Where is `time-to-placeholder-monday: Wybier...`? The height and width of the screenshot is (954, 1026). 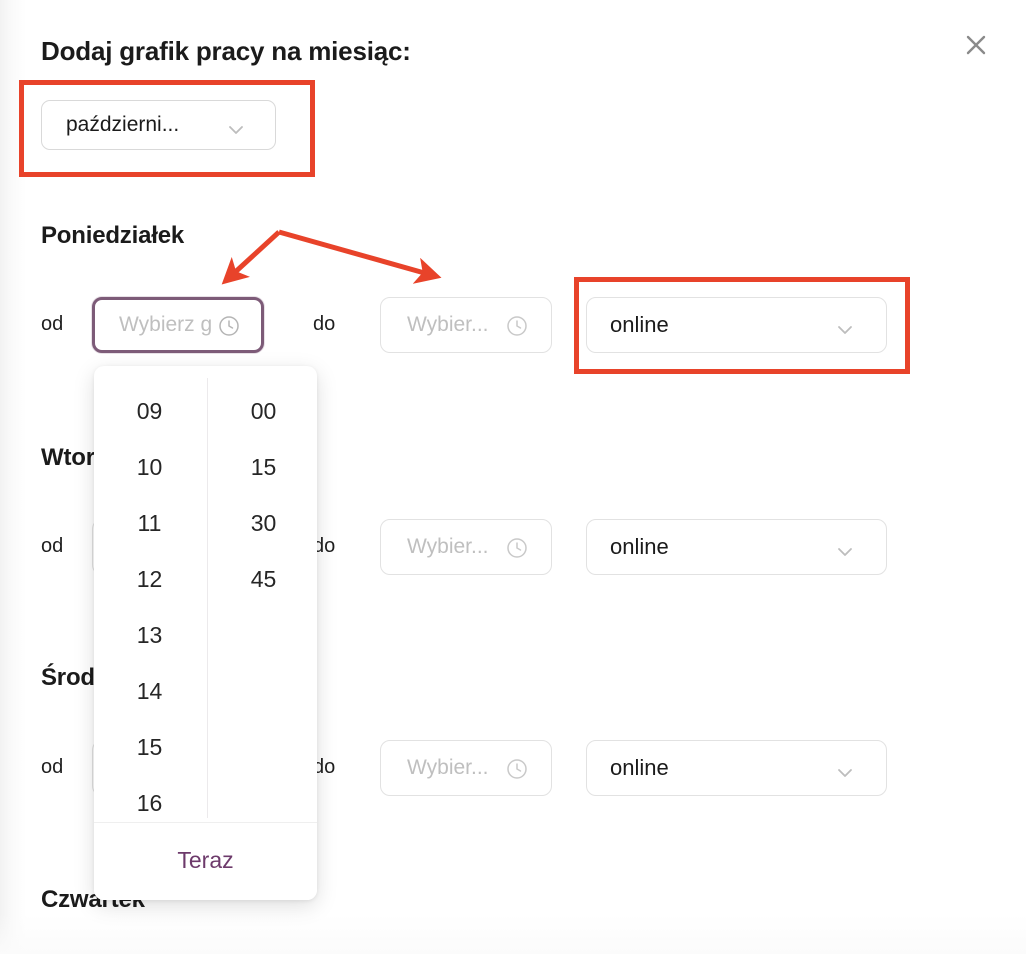
time-to-placeholder-monday: Wybier... is located at coordinates (448, 324).